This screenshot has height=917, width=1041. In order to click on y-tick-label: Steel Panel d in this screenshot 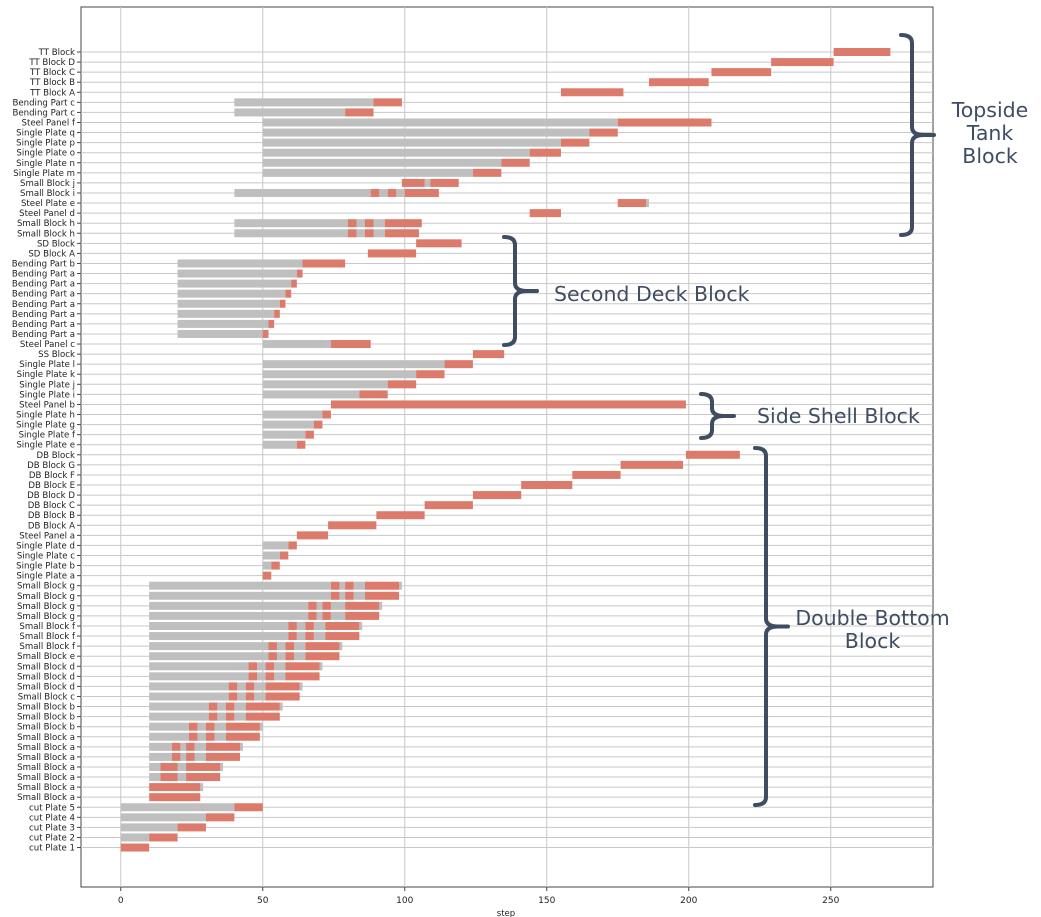, I will do `click(47, 214)`.